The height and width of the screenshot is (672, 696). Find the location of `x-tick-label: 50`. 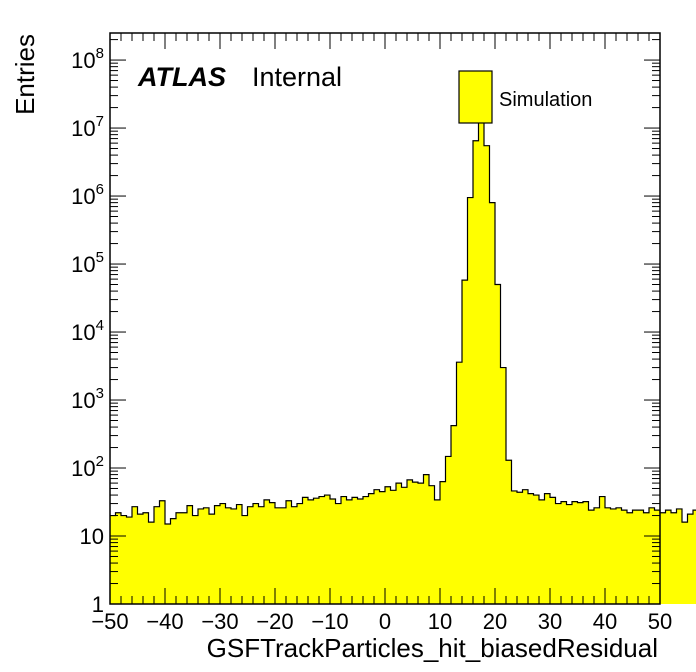

x-tick-label: 50 is located at coordinates (660, 621).